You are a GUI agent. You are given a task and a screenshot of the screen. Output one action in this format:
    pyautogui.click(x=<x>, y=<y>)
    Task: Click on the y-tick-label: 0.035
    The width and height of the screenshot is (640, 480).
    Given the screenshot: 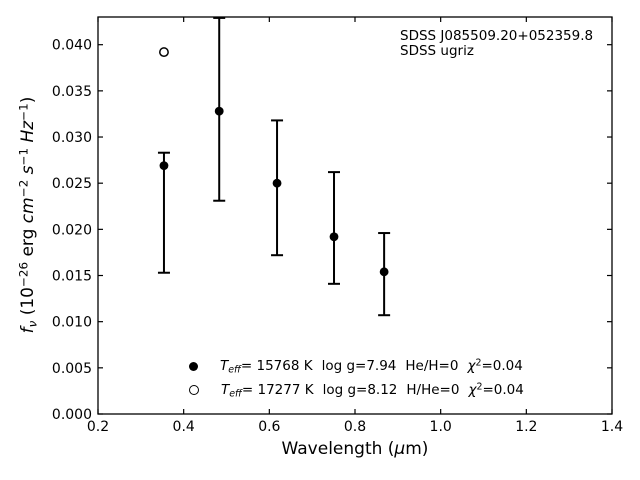 What is the action you would take?
    pyautogui.click(x=72, y=92)
    